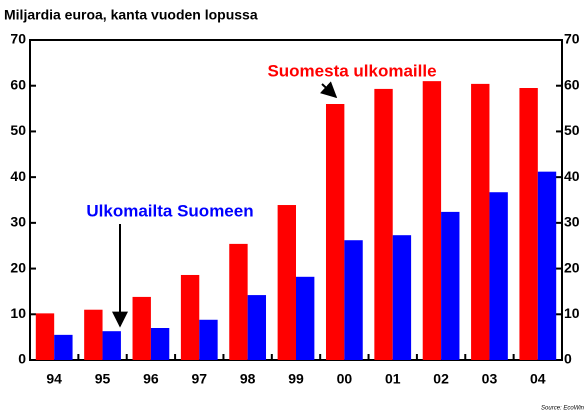  Describe the element at coordinates (18, 130) in the screenshot. I see `y-tick-label: 50` at that location.